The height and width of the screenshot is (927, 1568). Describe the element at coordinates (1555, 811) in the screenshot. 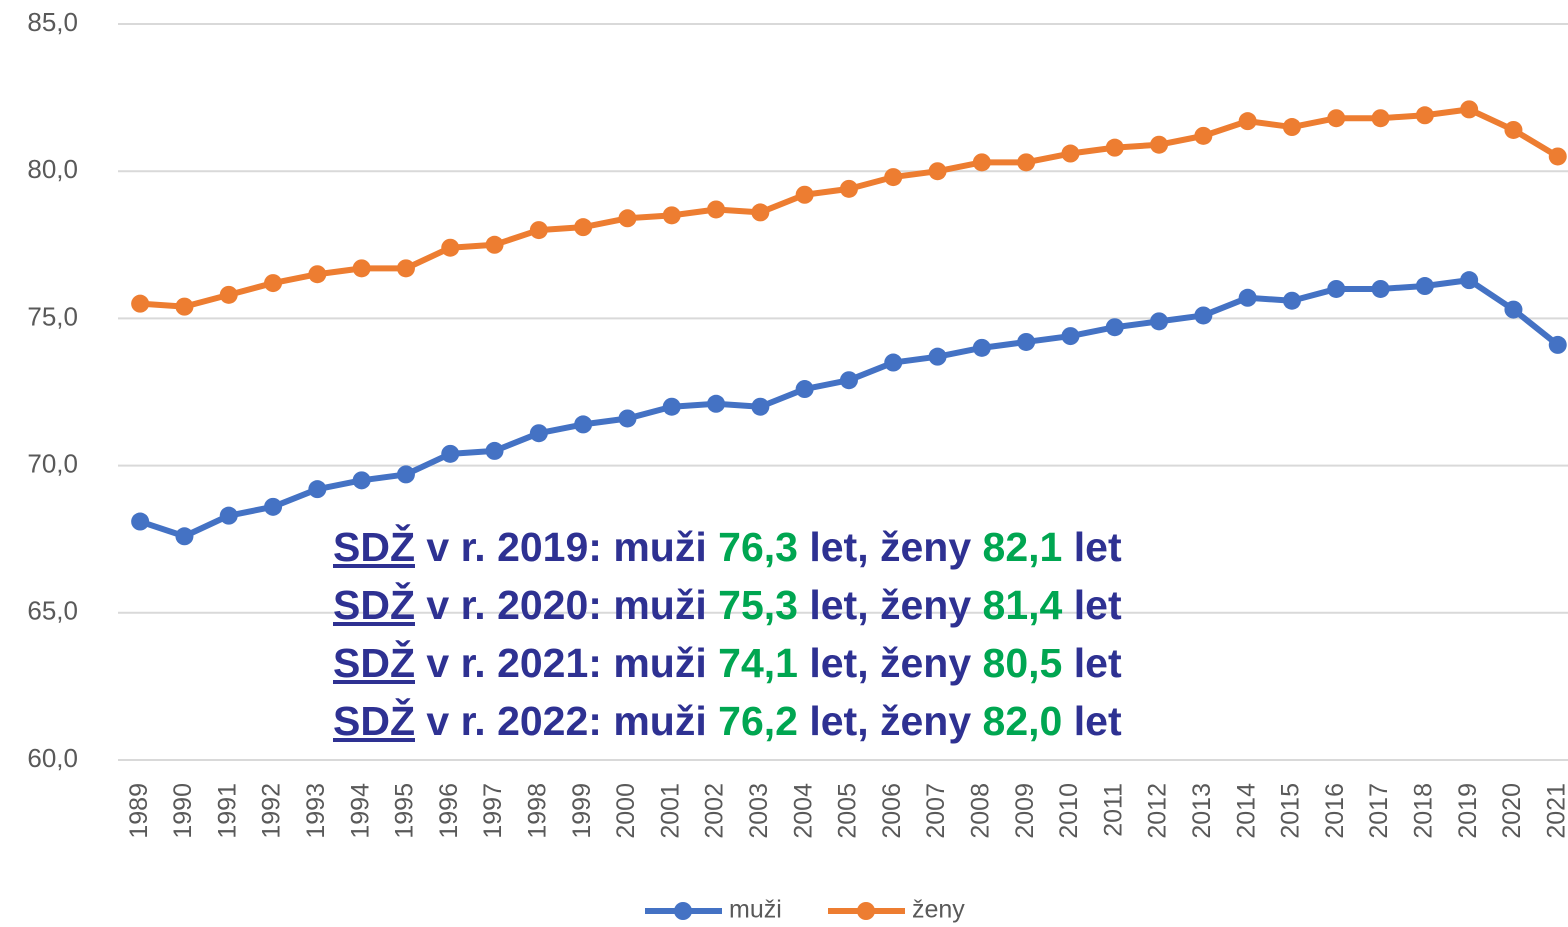

I see `x-tick-label: 2021` at that location.